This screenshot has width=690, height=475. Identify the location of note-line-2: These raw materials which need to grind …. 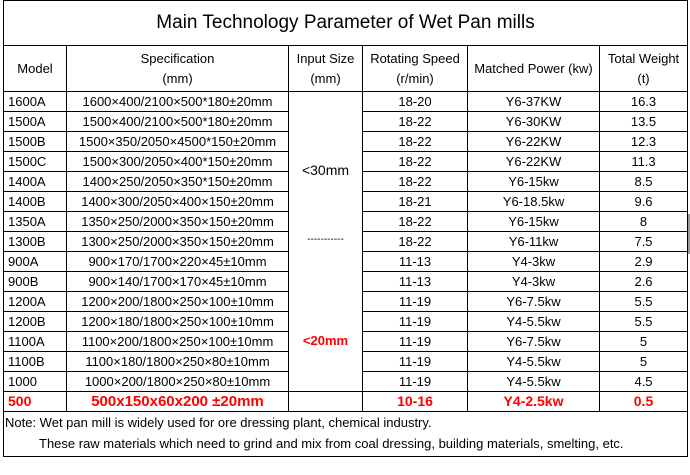
(331, 443).